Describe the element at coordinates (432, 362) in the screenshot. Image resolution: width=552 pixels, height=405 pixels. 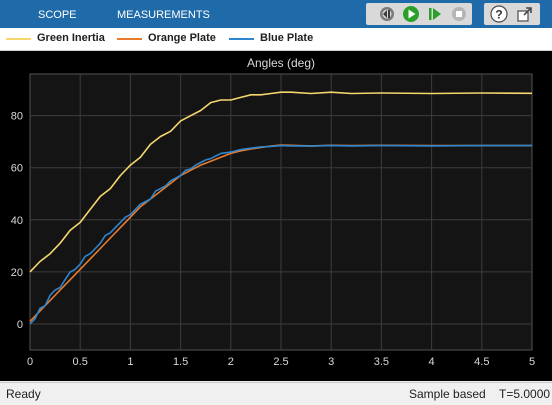
I see `x-tick-label: 4` at that location.